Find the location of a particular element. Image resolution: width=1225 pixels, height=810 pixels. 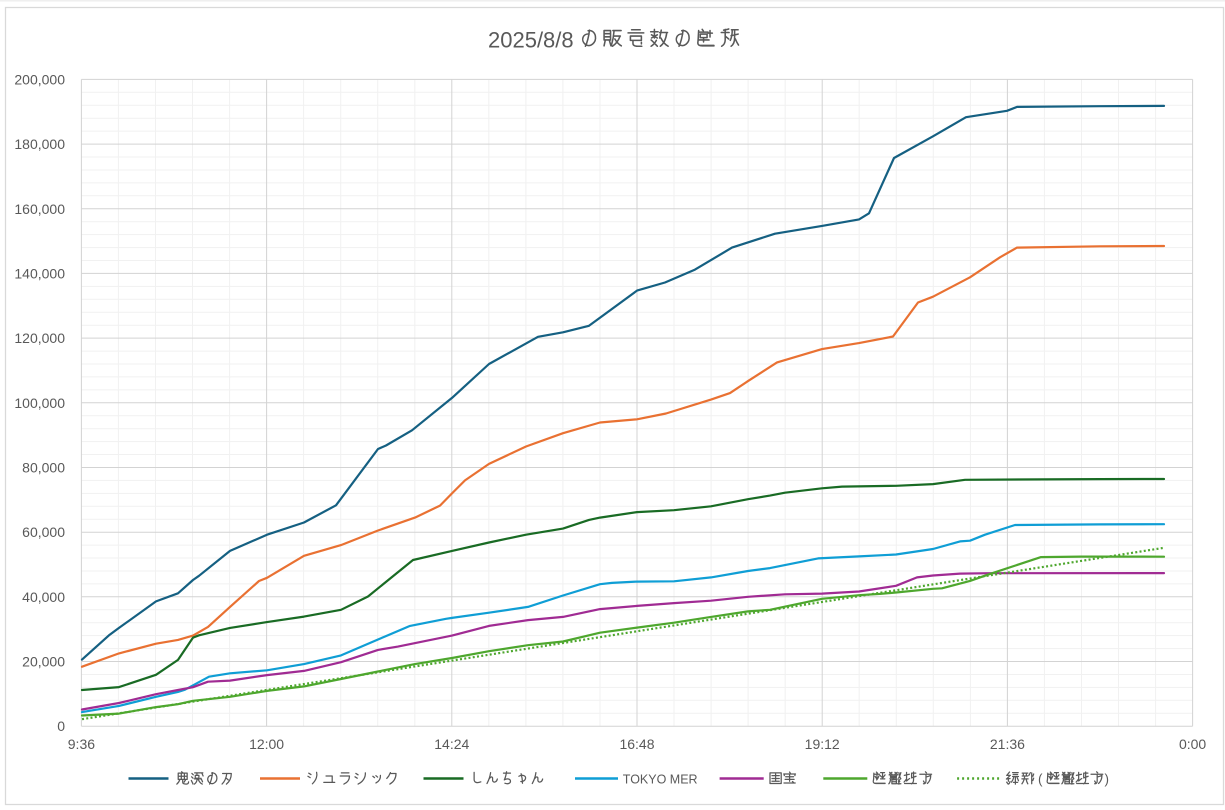

svg-text: 9:36 is located at coordinates (81, 744).